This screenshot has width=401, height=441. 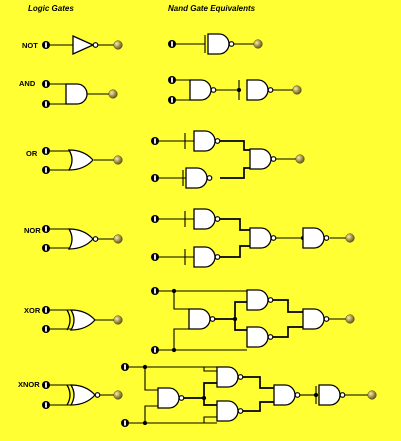 I want to click on and-gate, so click(x=76, y=94).